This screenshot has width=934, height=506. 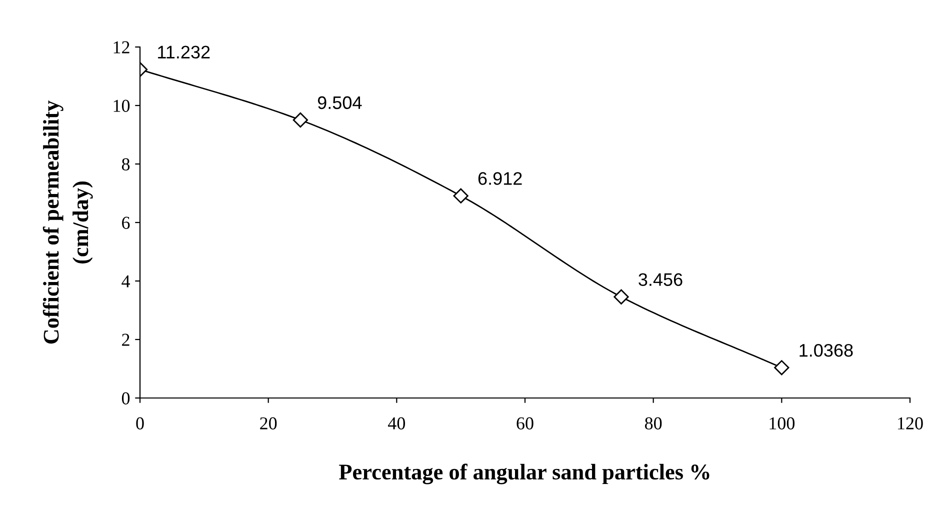 I want to click on y-axis-title: Cofficient of permeability (cm/day), so click(x=67, y=222).